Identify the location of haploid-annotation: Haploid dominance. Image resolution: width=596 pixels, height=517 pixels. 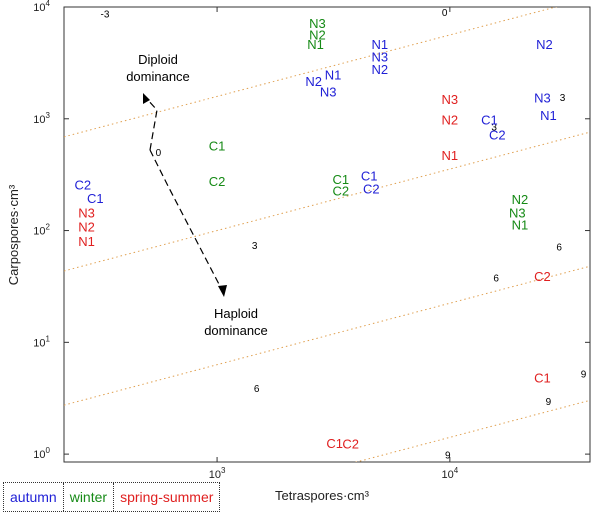
(236, 322).